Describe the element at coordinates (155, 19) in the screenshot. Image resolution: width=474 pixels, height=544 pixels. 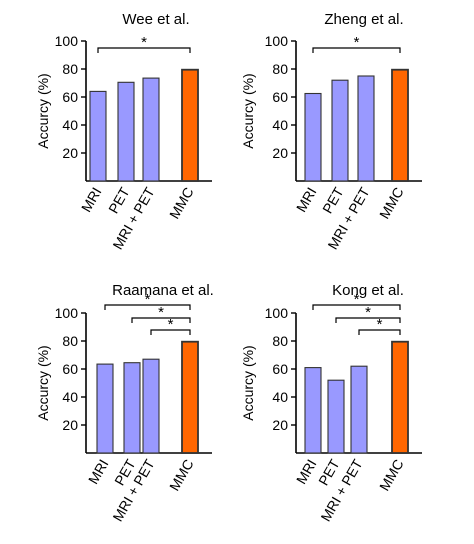
I see `chart-title: Wee et al.` at that location.